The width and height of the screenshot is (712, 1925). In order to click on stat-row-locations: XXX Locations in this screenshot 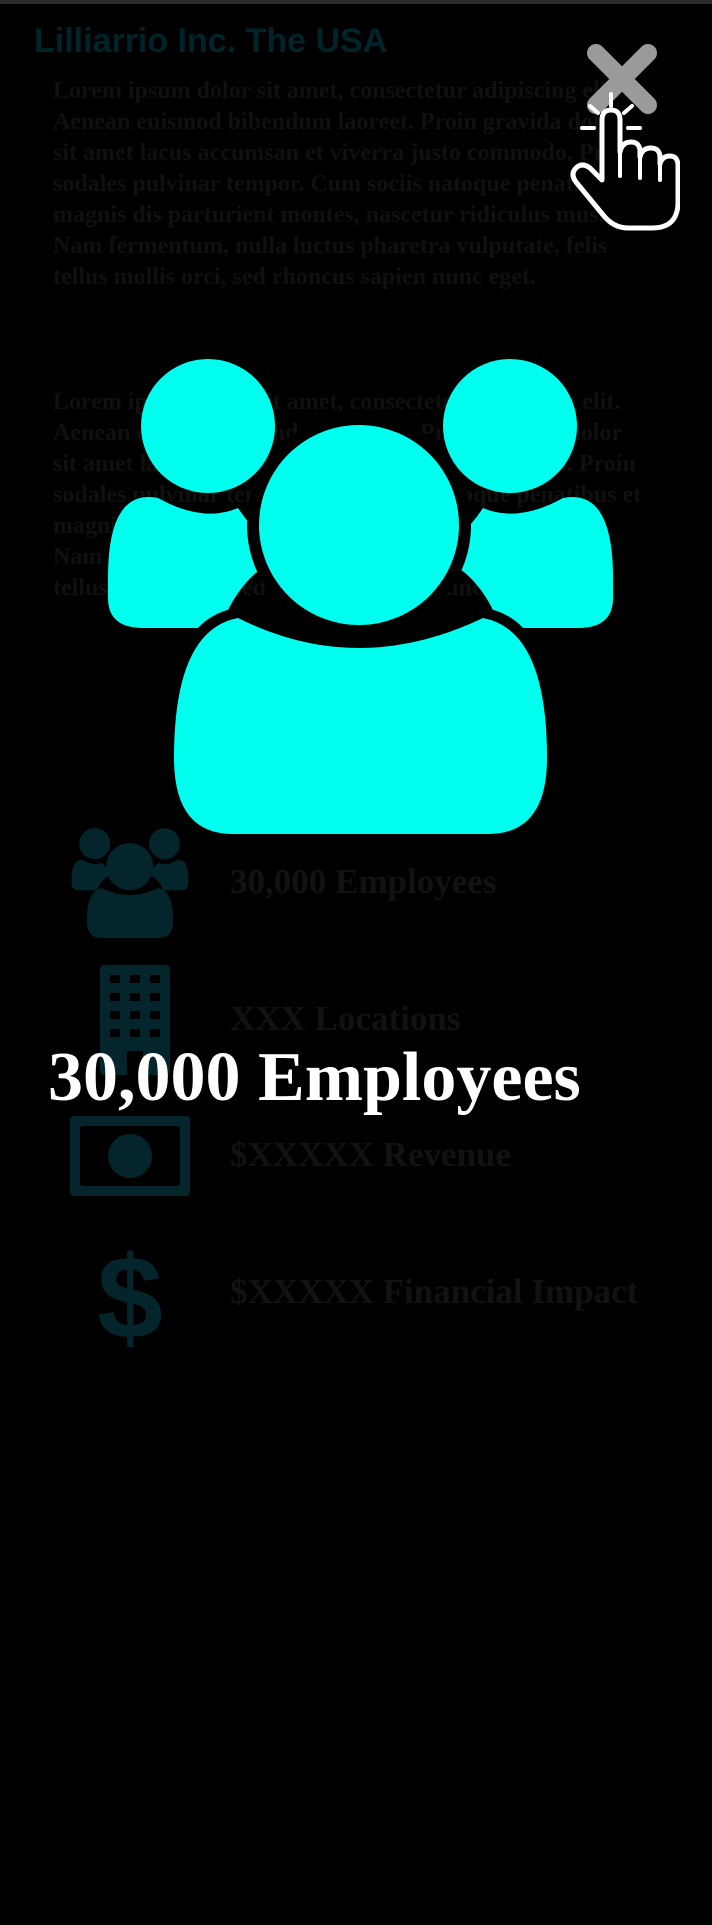, I will do `click(360, 1020)`.